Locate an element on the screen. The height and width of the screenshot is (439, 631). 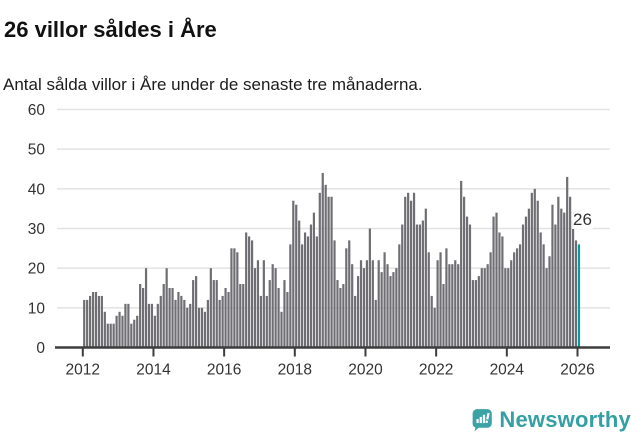
svg-text: 20 is located at coordinates (37, 269).